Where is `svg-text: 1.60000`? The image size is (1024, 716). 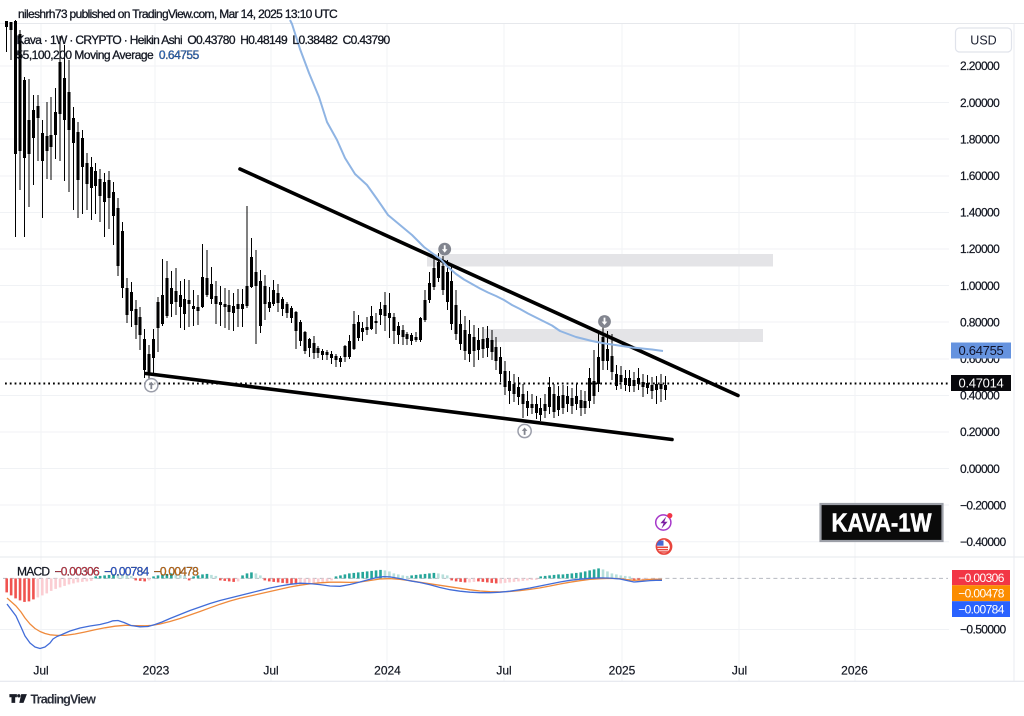
svg-text: 1.60000 is located at coordinates (980, 176).